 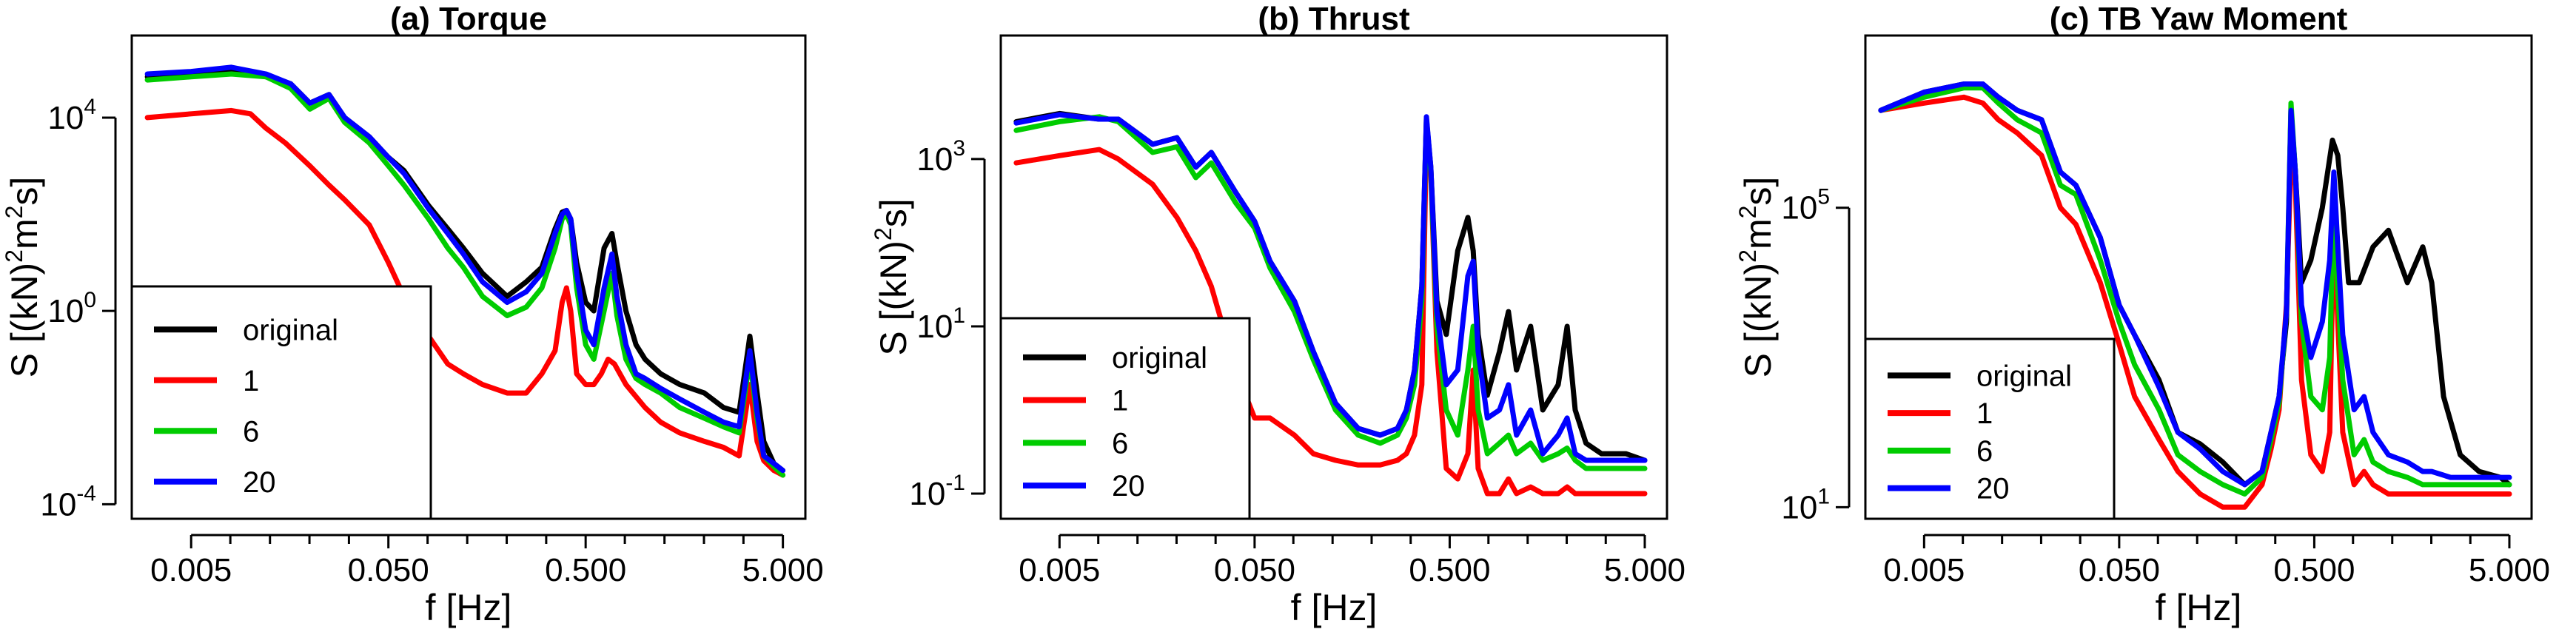 What do you see at coordinates (937, 492) in the screenshot?
I see `y-tick-label: 10⁻¹` at bounding box center [937, 492].